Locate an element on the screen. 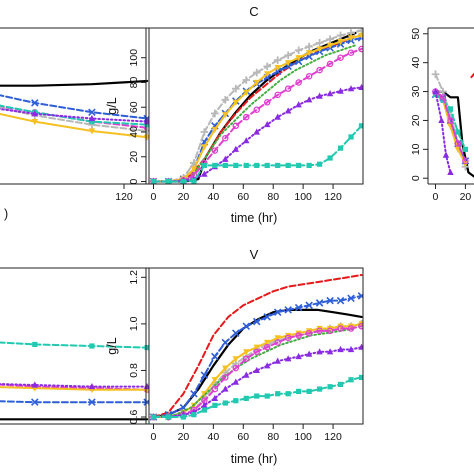 The width and height of the screenshot is (474, 474). panel-left-bottom-partial-series-0-line is located at coordinates (74, 345).